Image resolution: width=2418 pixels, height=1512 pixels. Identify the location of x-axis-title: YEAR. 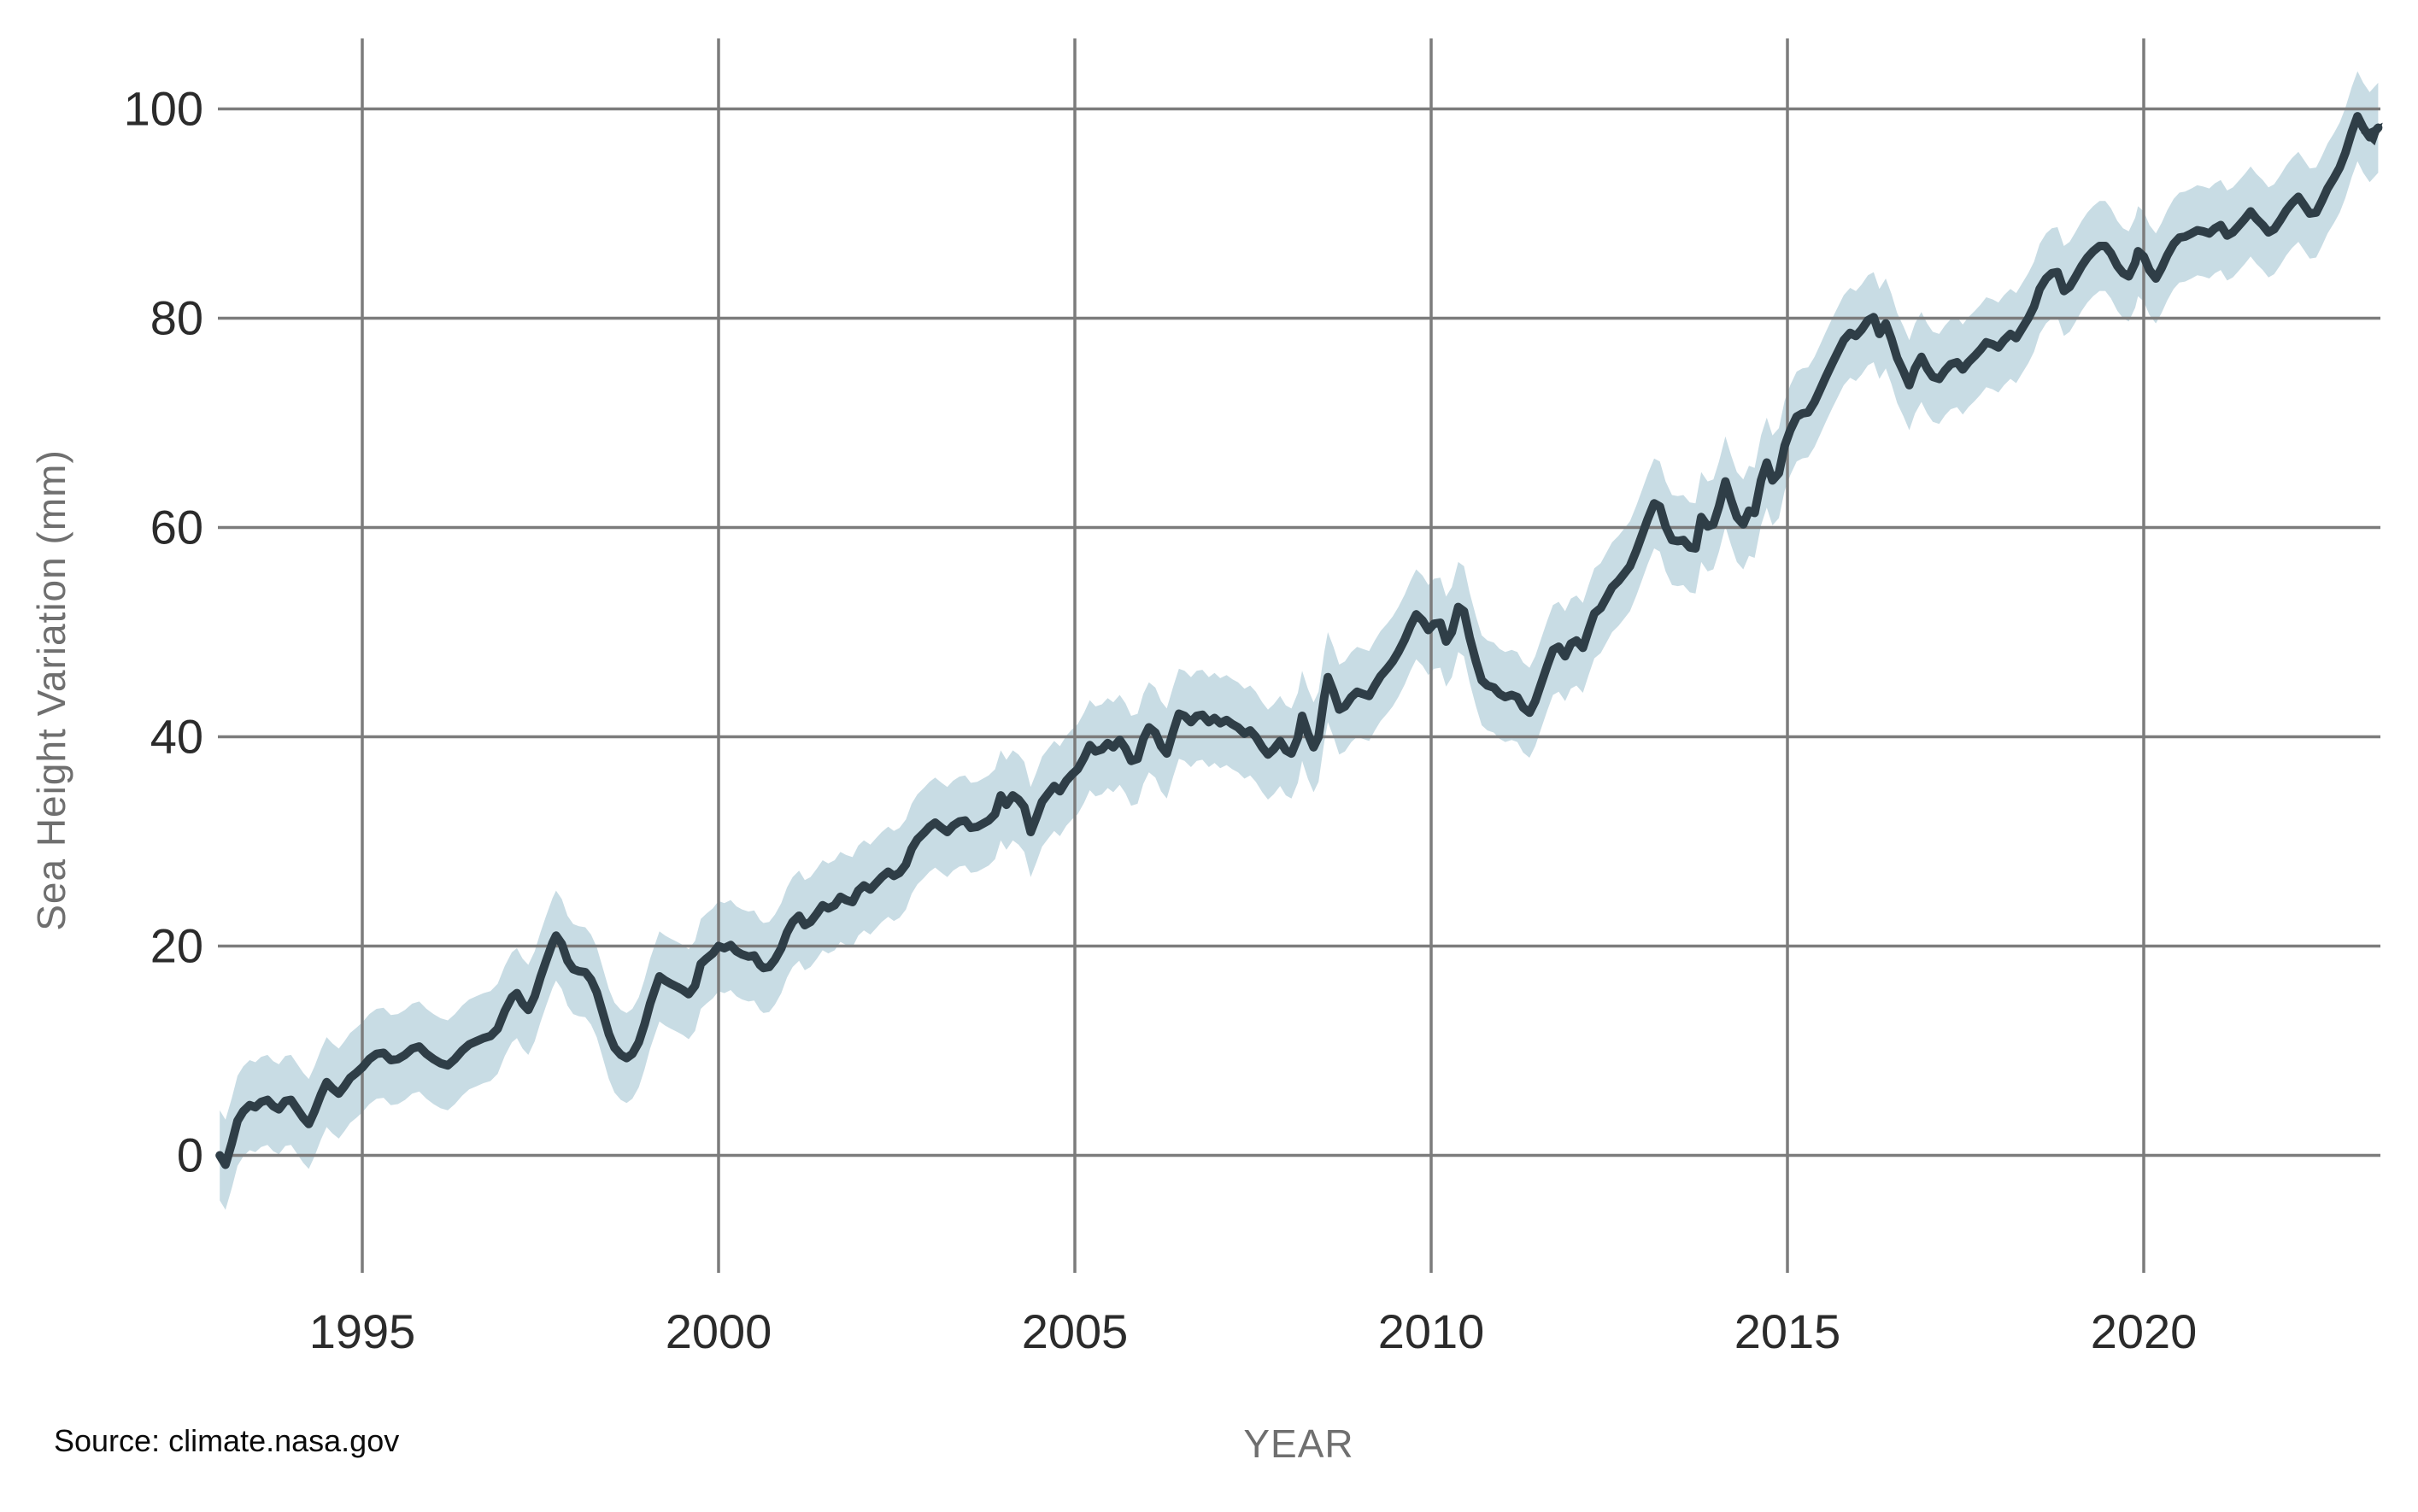
(1298, 1443).